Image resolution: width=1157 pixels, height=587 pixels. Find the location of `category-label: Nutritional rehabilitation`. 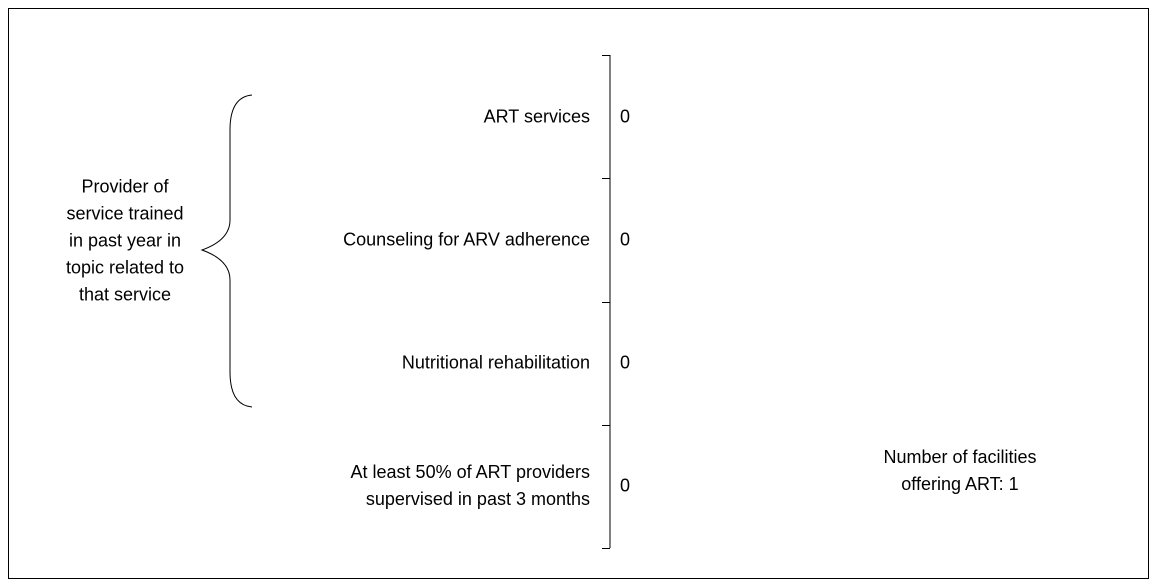

category-label: Nutritional rehabilitation is located at coordinates (495, 362).